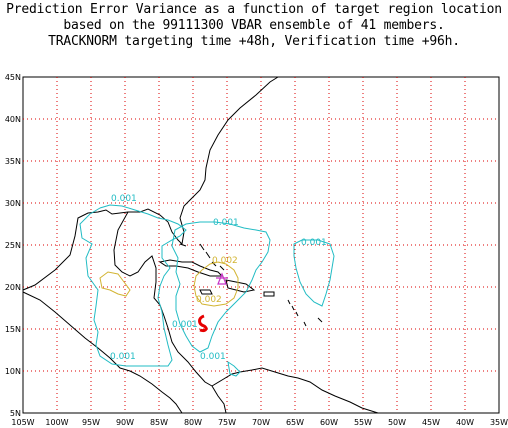 The width and height of the screenshot is (508, 428). I want to click on yucatan-coast, so click(163, 299).